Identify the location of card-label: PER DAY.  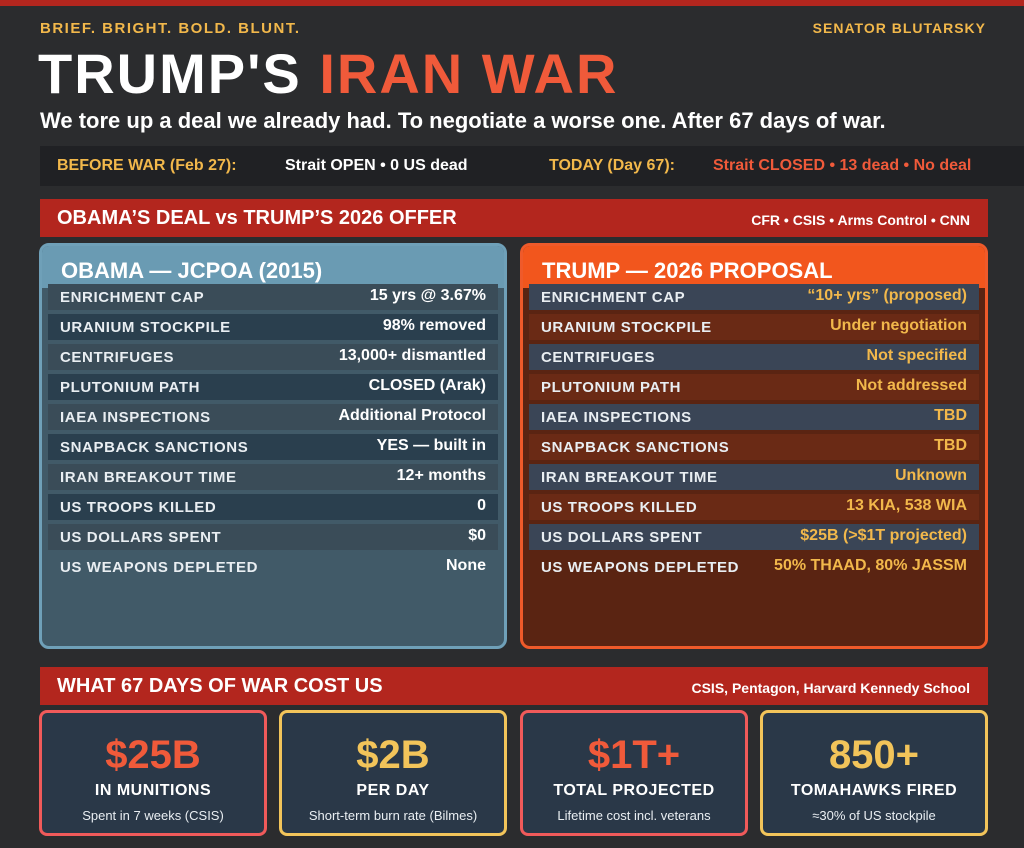
(393, 790).